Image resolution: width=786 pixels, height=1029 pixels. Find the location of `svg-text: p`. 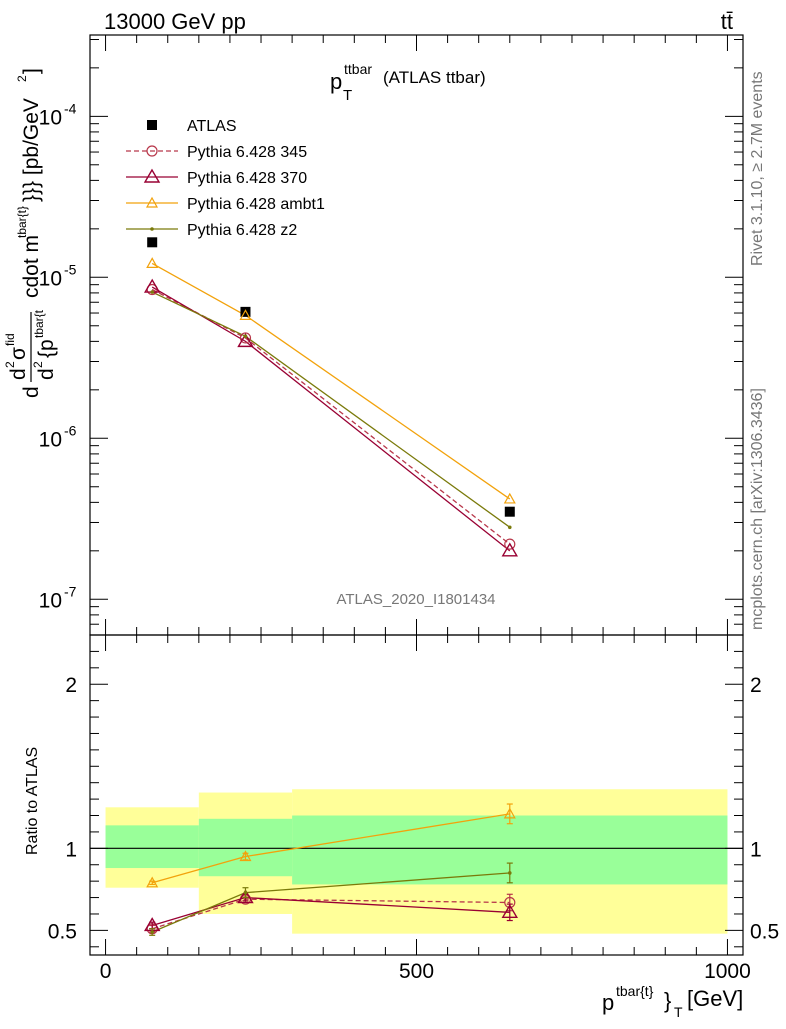

svg-text: p is located at coordinates (608, 1002).